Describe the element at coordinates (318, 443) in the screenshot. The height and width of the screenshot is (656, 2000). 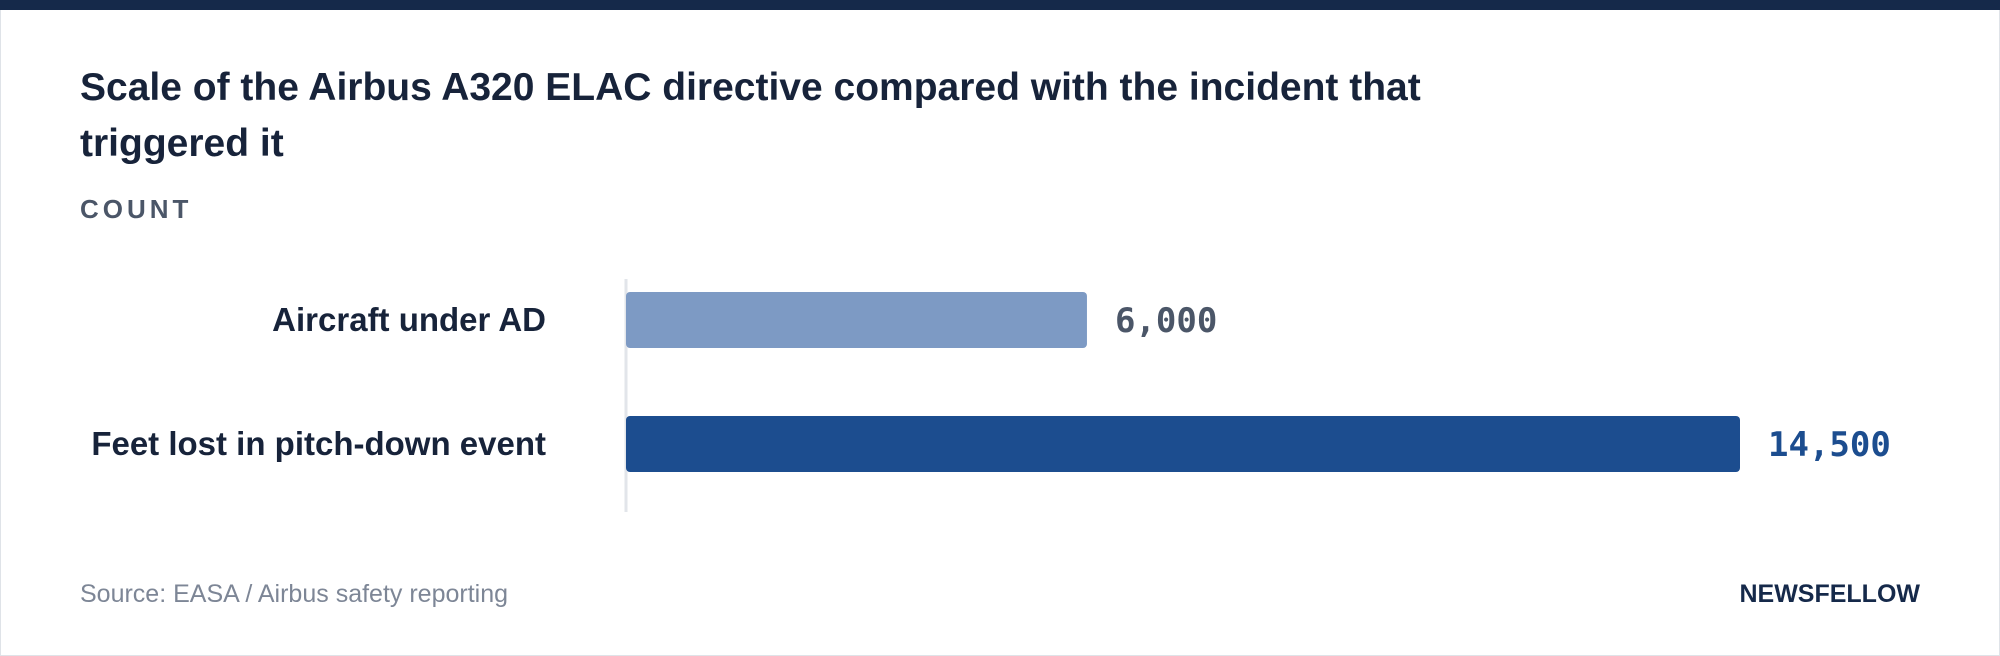
I see `category-label: Feet lost in pitch-down event` at that location.